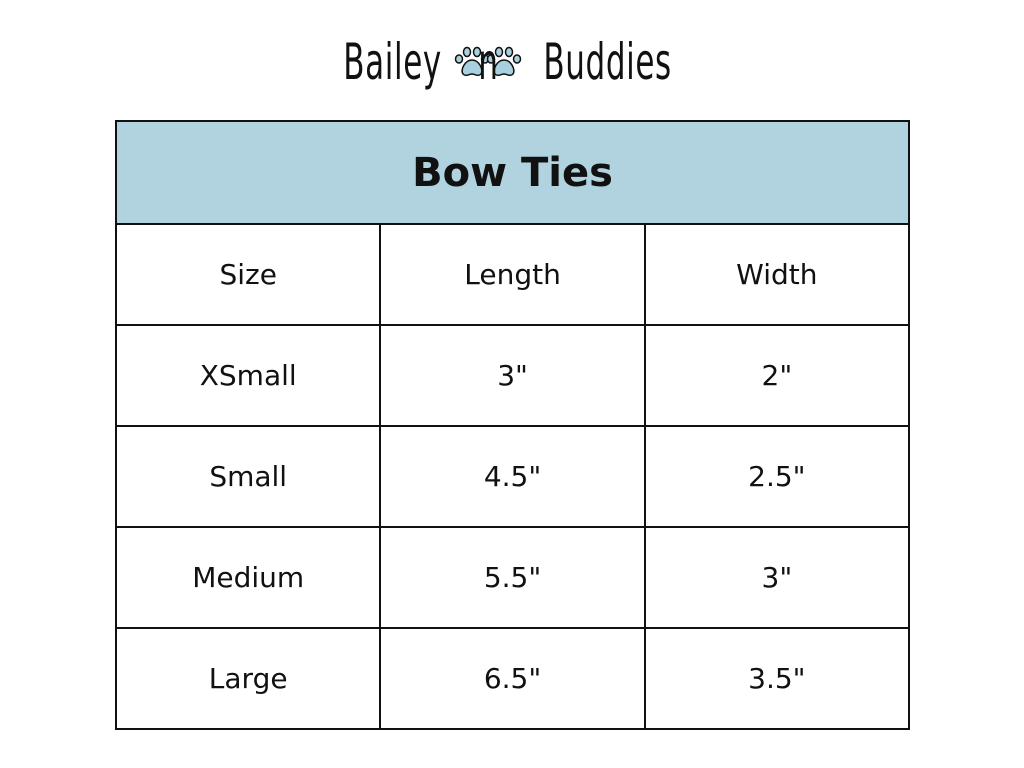 This screenshot has width=1024, height=768. I want to click on paw-icon, so click(504, 61).